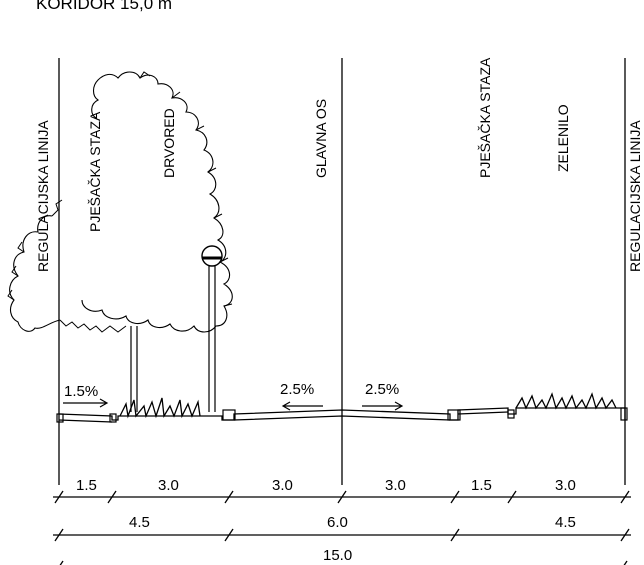 Image resolution: width=644 pixels, height=565 pixels. I want to click on label-tree-row: DRVORED, so click(169, 143).